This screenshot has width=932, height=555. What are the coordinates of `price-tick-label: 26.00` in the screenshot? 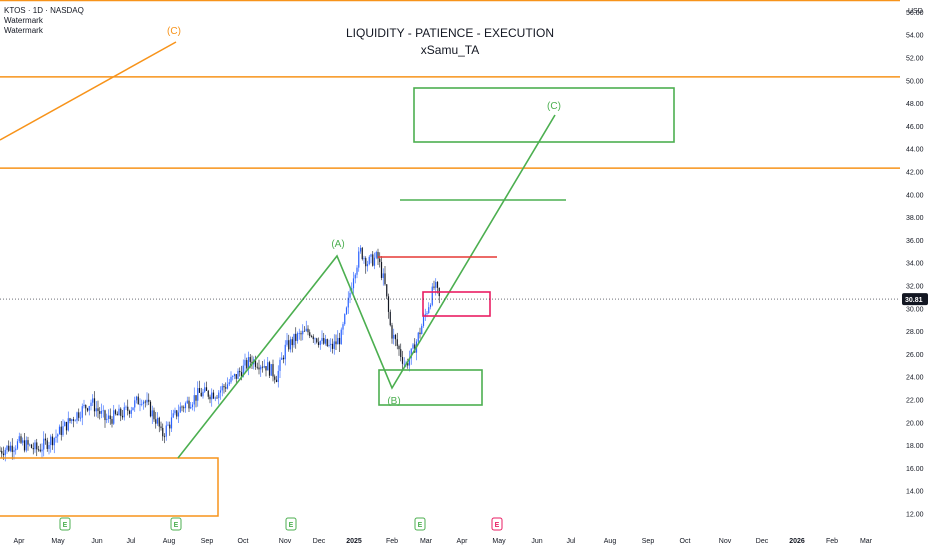 It's located at (915, 355).